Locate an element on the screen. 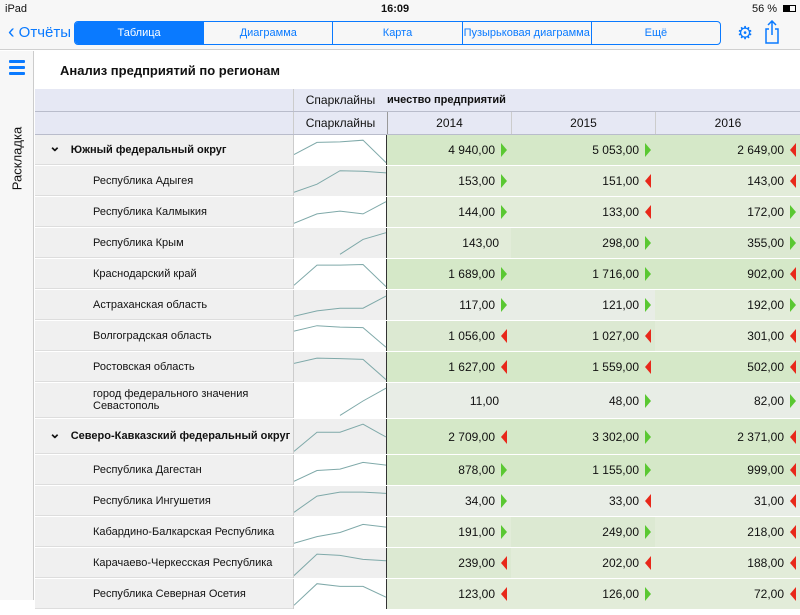  value-cell: 33,00 is located at coordinates (583, 501).